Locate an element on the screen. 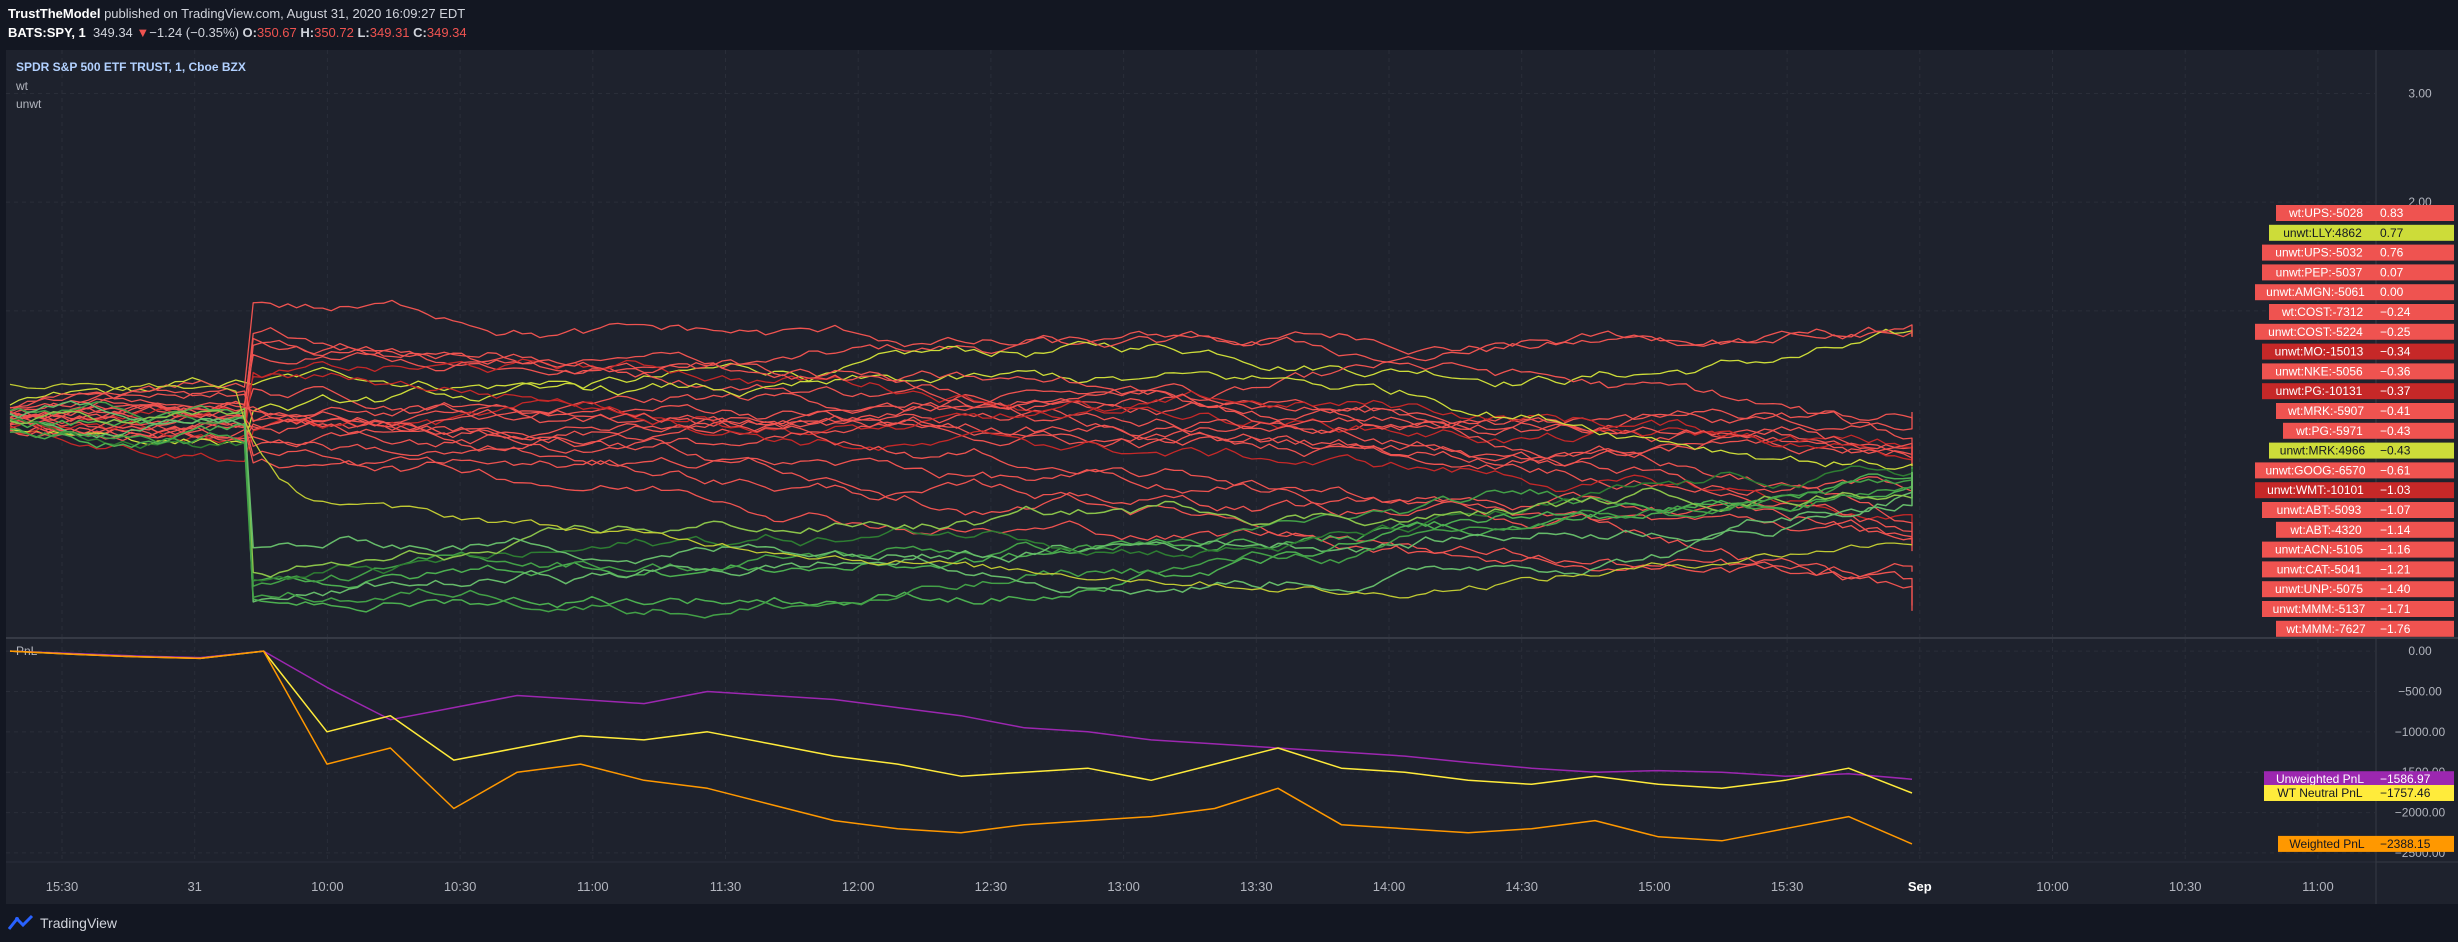 The height and width of the screenshot is (942, 2458). series-name-label: wt:UPS:-5028 is located at coordinates (2325, 213).